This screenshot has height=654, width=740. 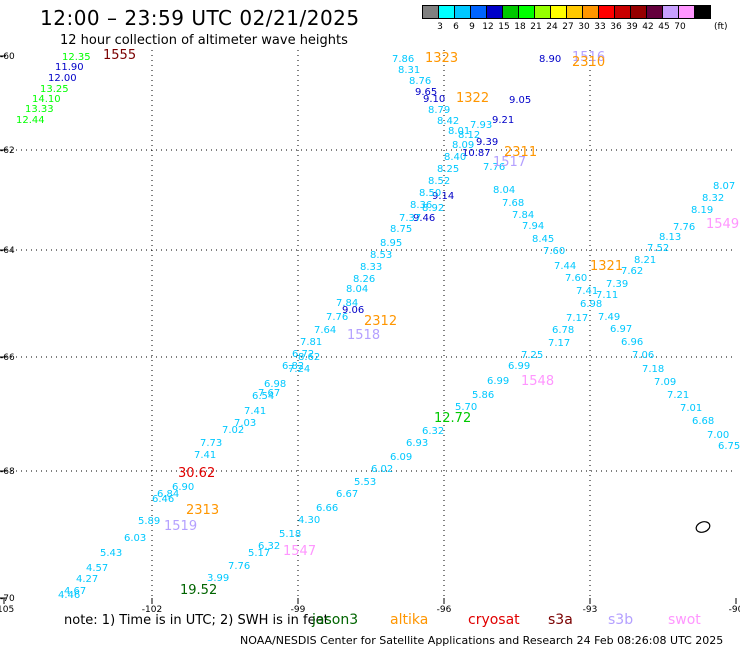 I want to click on legend-label: 18, so click(x=520, y=27).